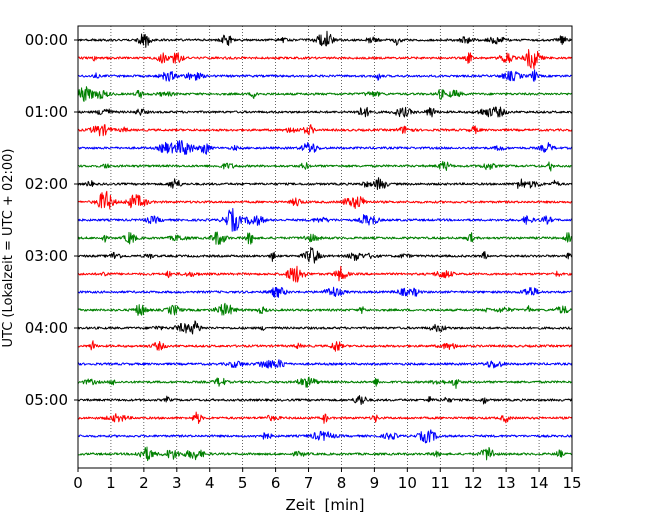  I want to click on x-tick-label: 4, so click(210, 483).